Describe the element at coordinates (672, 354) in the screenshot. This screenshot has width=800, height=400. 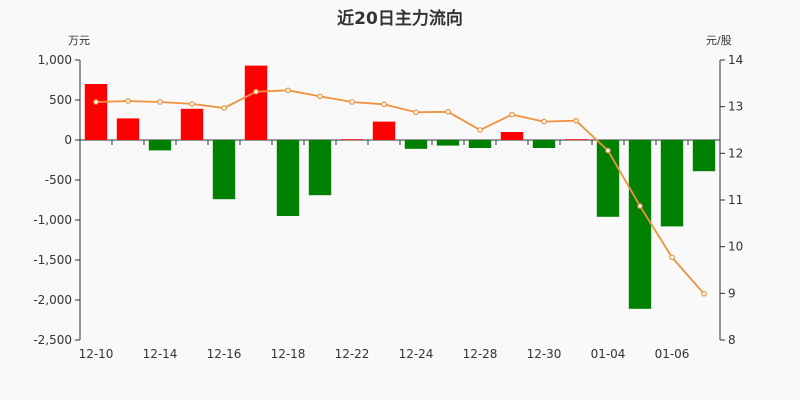
I see `x-axis-tick-label: 01-06` at that location.